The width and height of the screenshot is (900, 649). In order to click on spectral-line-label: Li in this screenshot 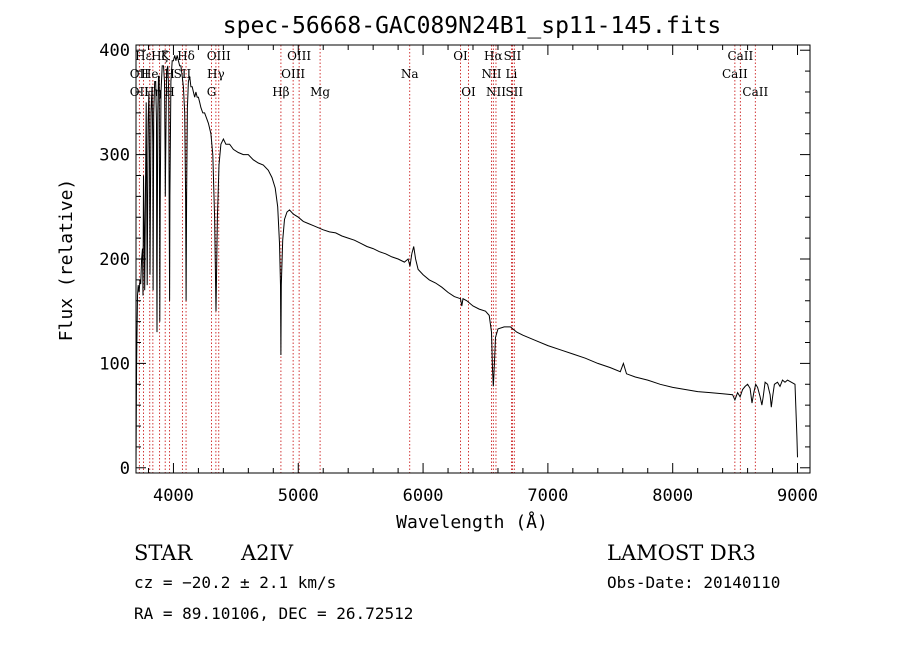, I will do `click(512, 74)`.